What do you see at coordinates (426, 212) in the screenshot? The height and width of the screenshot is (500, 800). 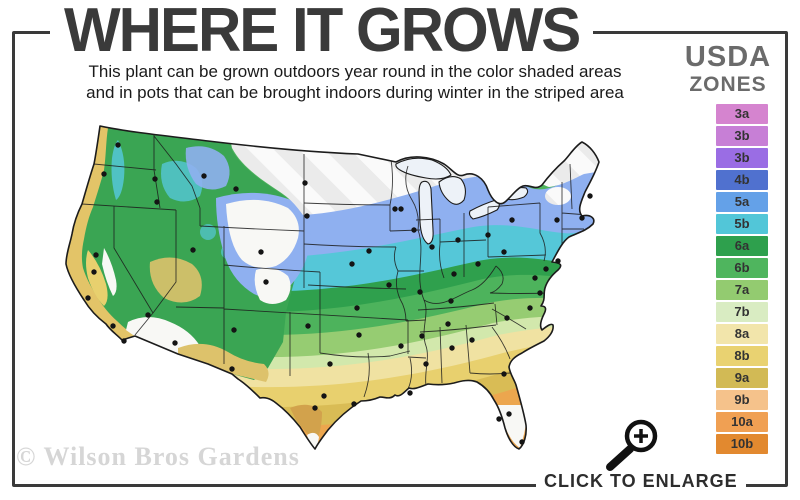 I see `lake-michigan` at bounding box center [426, 212].